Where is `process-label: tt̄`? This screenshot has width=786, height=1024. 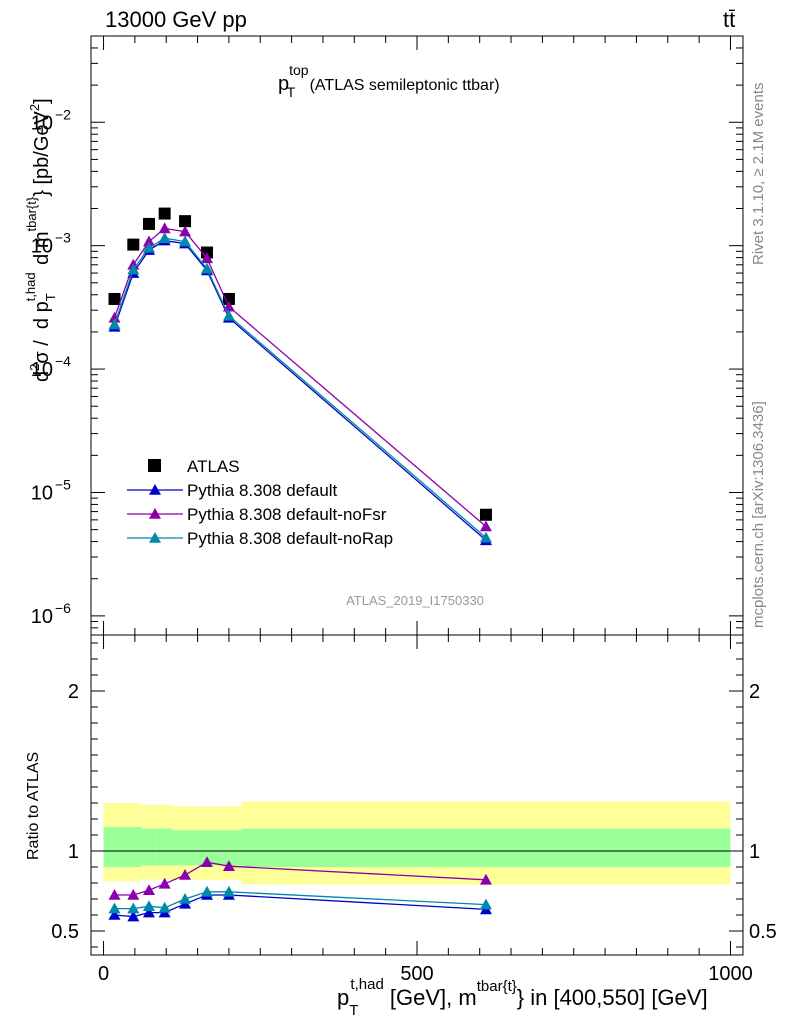
process-label: tt̄ is located at coordinates (729, 19).